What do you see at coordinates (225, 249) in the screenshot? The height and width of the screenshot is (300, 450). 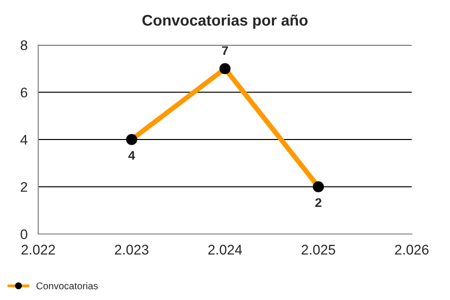 I see `x-tick-label: 2.024` at bounding box center [225, 249].